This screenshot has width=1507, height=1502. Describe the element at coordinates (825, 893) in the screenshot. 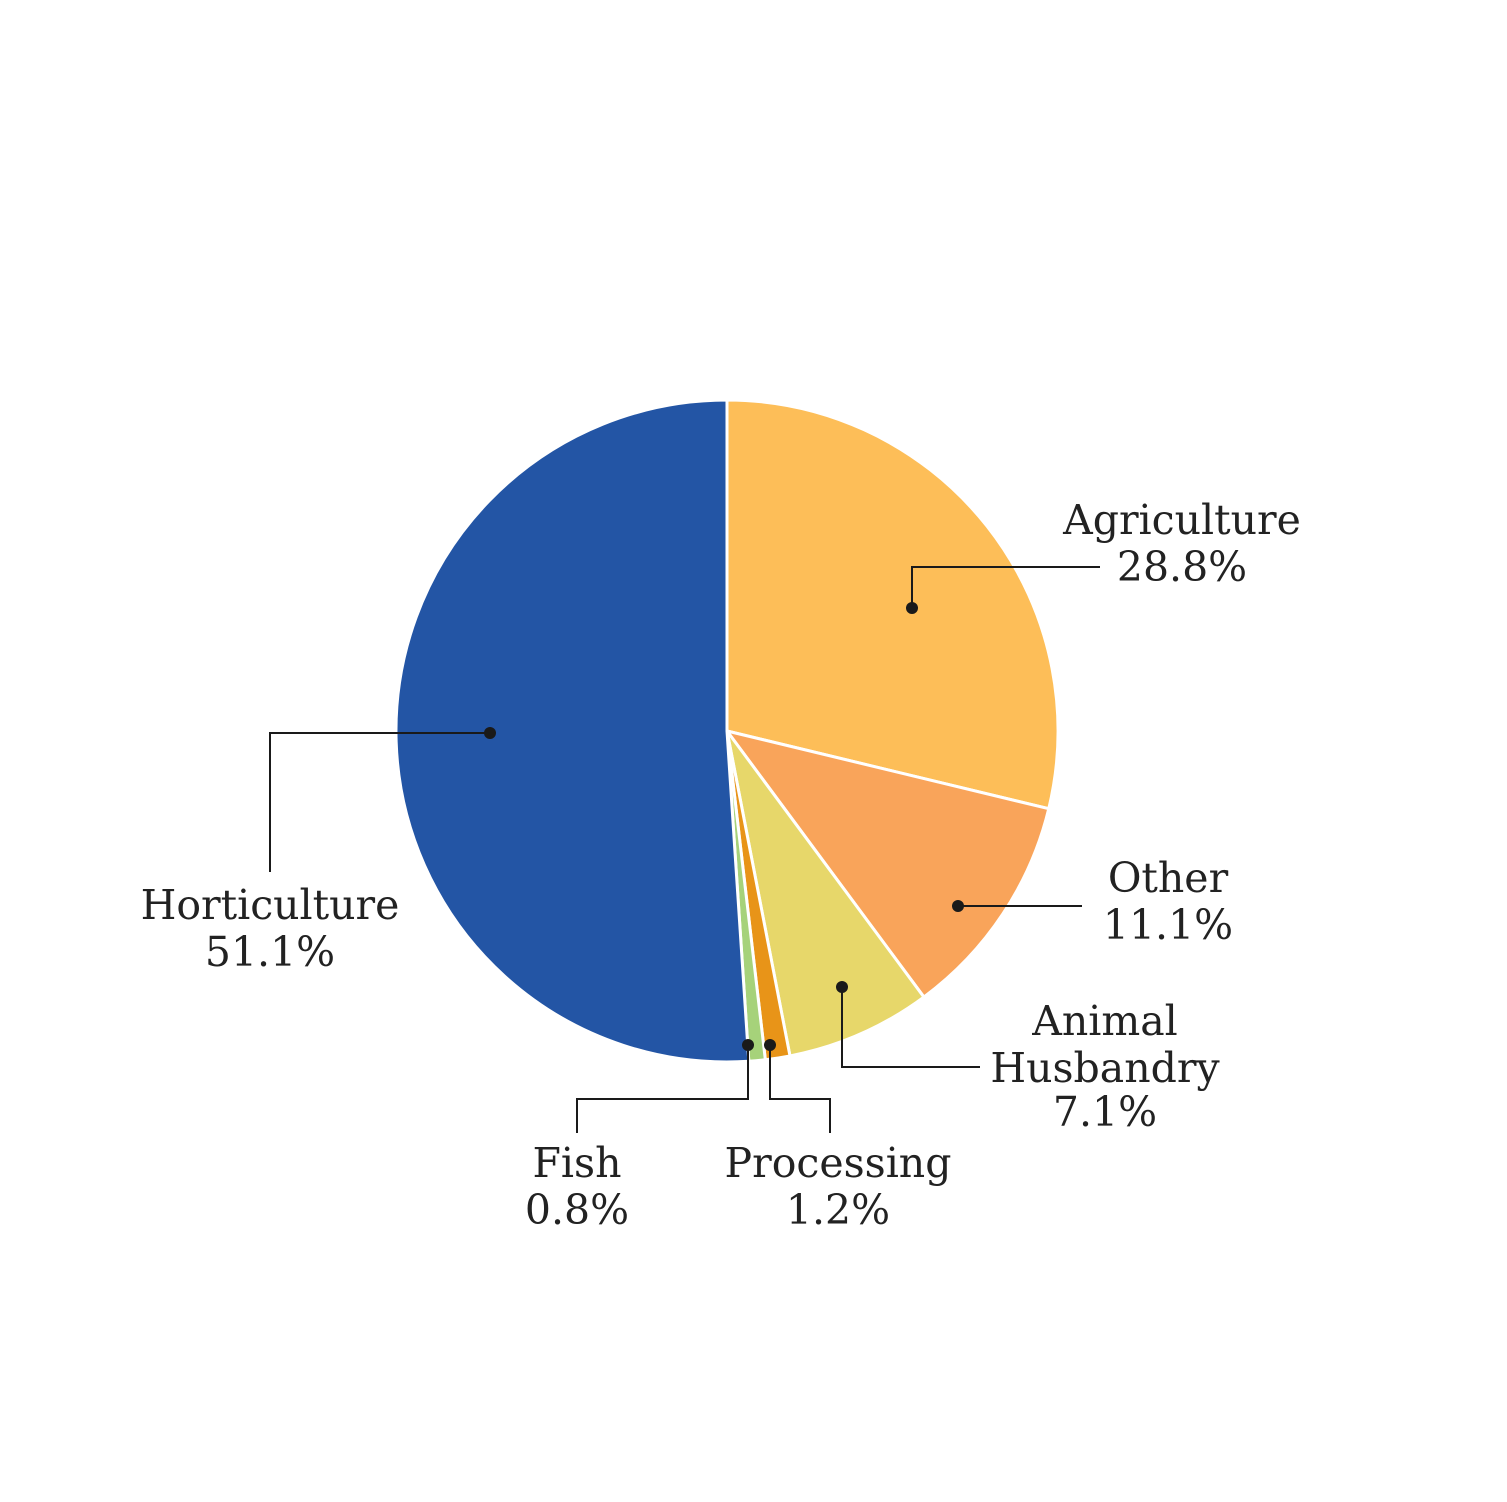

I see `slice-animal-husbandry` at that location.